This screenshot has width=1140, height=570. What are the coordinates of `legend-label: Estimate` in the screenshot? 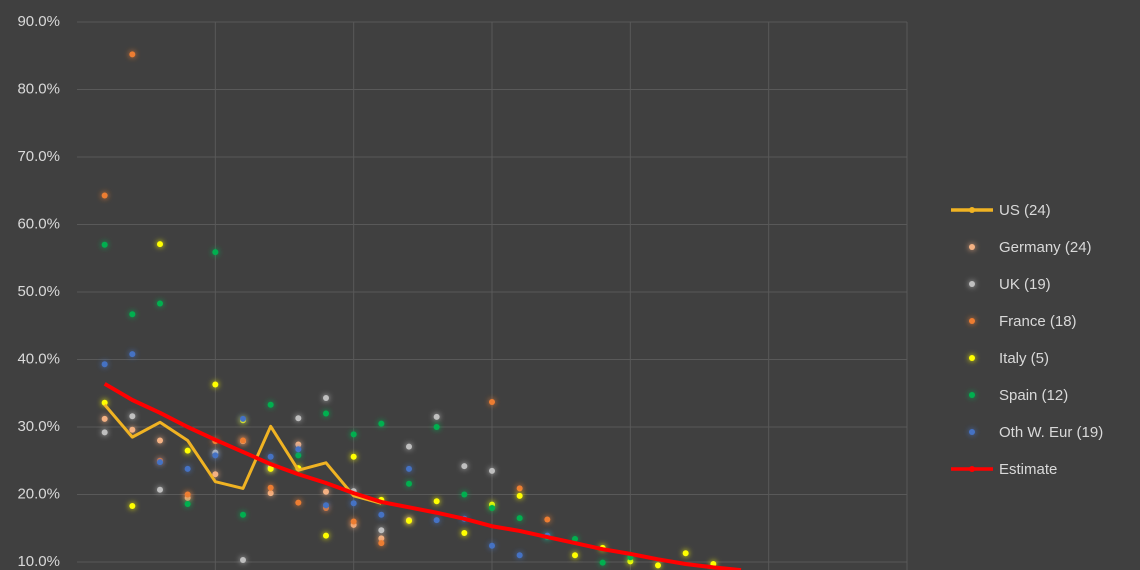 It's located at (1028, 469).